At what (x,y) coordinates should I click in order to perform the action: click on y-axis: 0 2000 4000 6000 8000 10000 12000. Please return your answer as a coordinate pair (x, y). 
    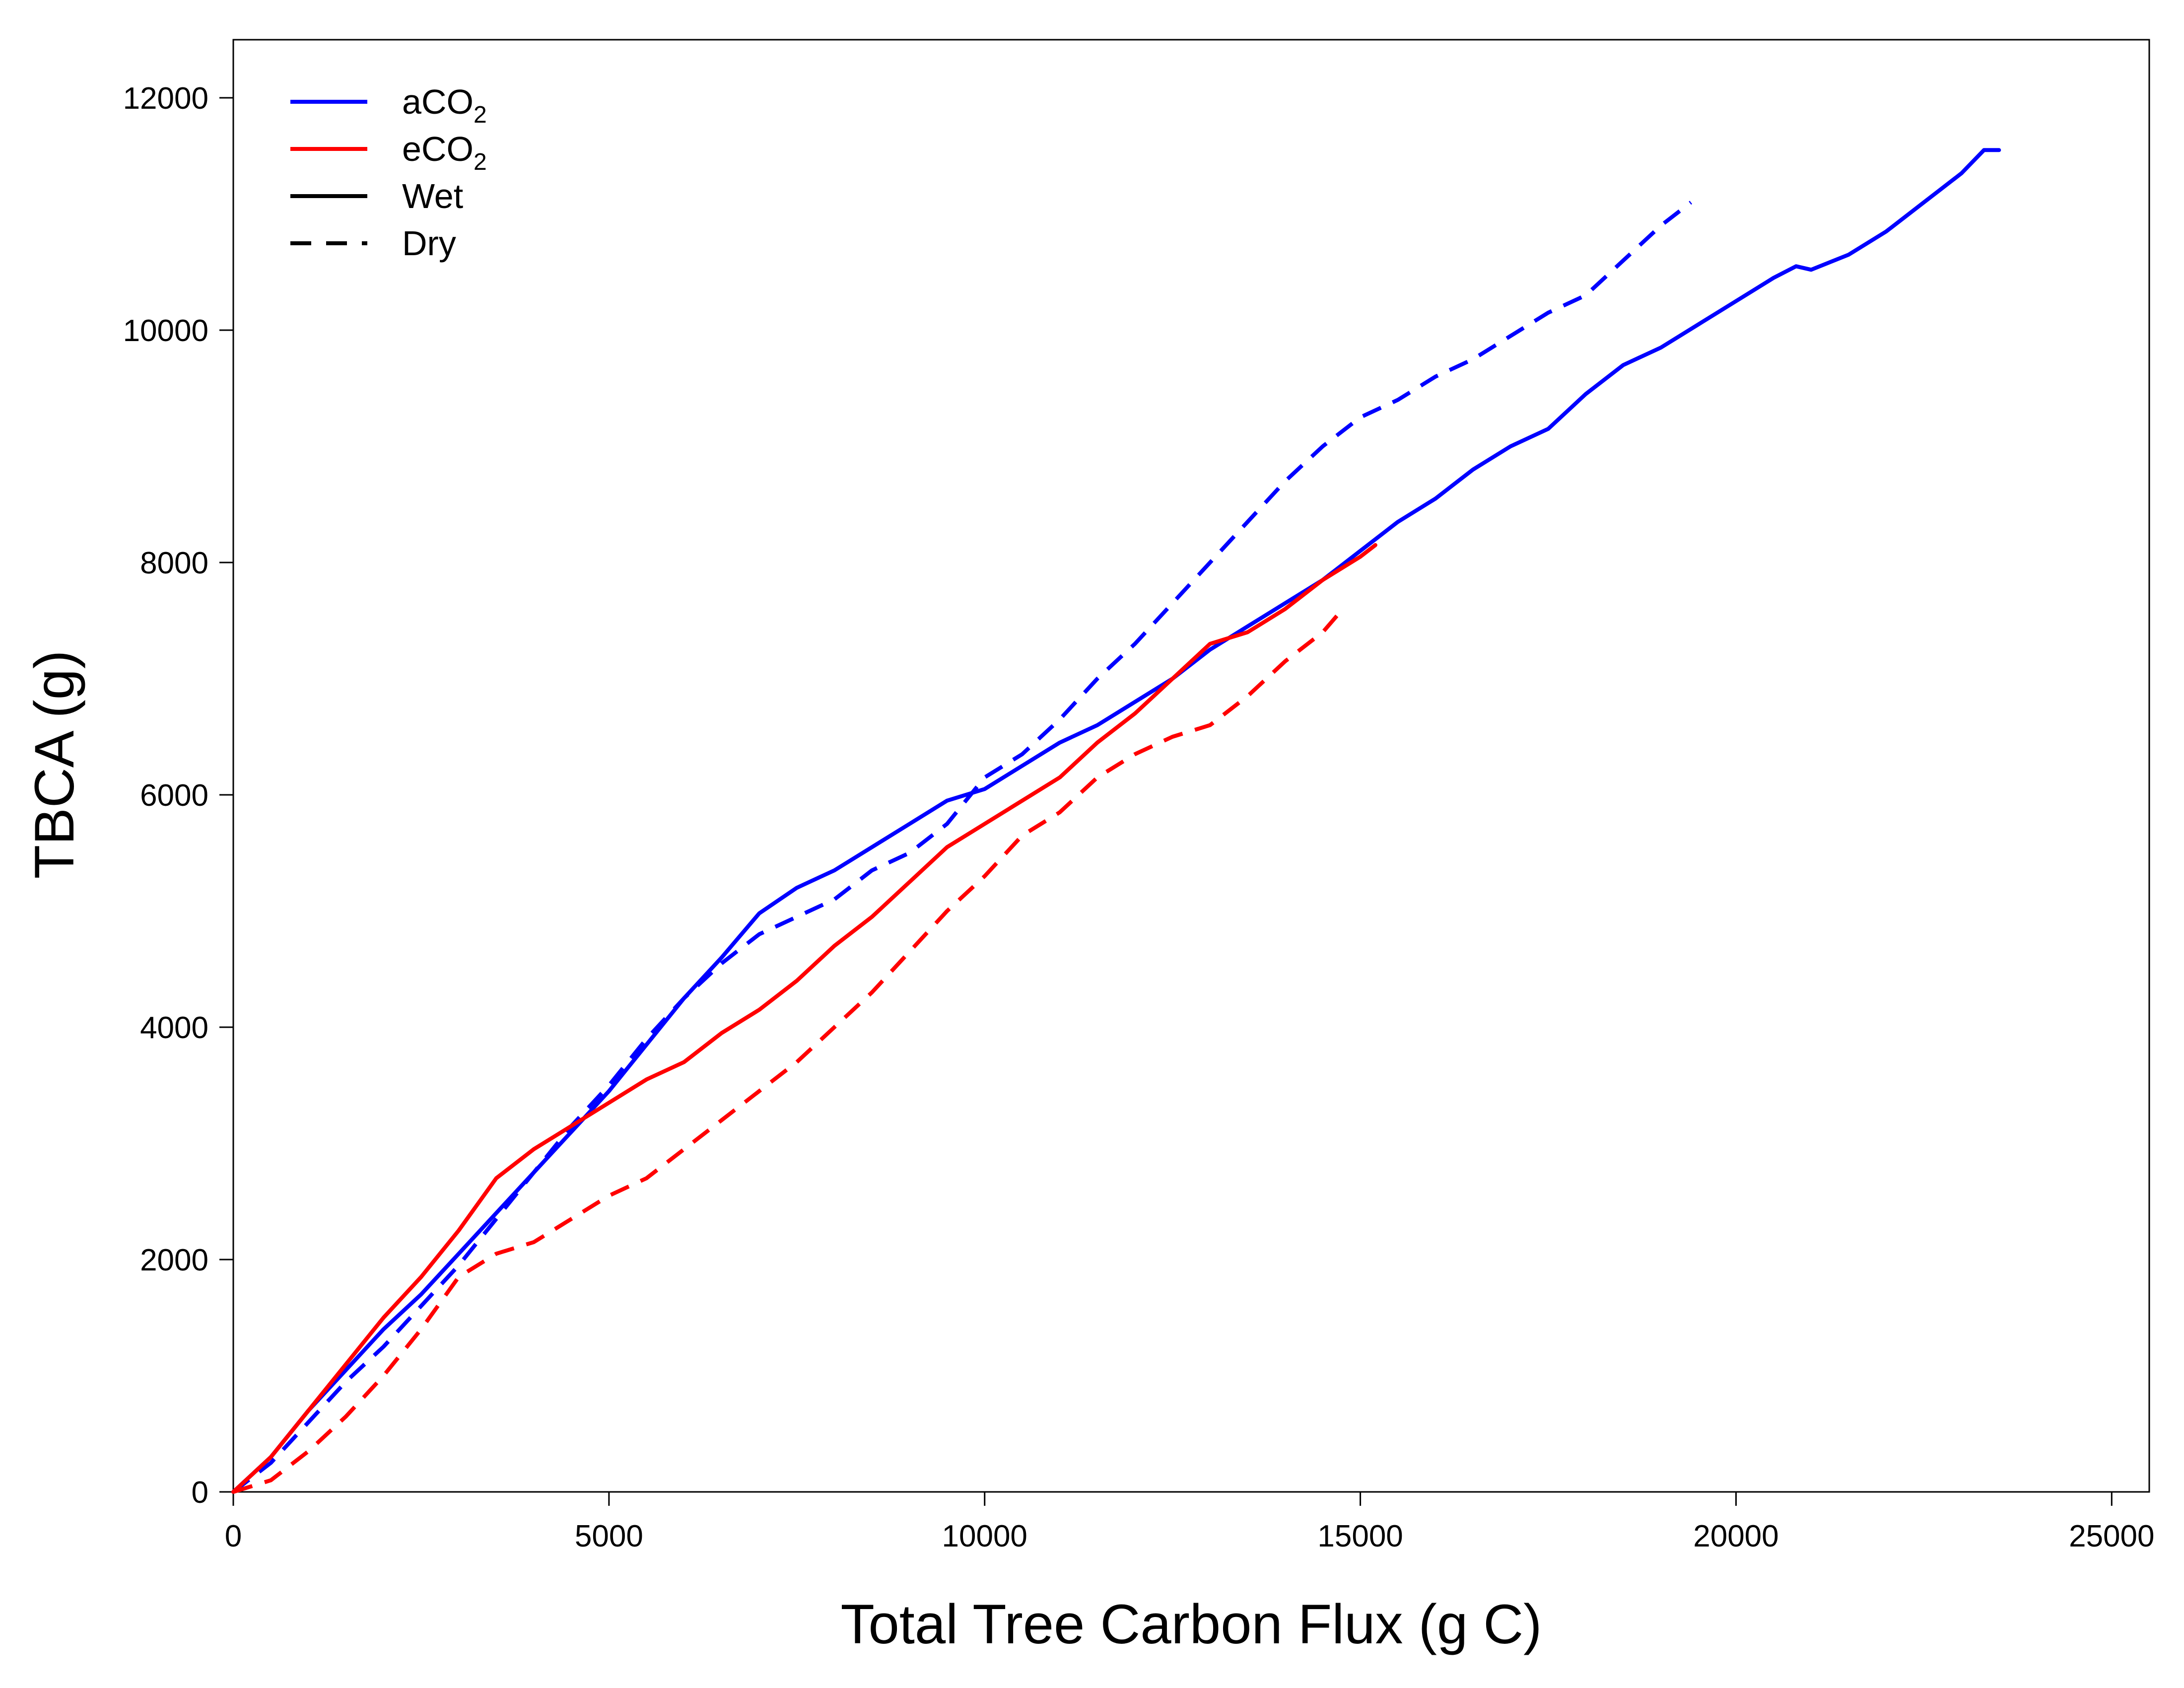
    Looking at the image, I should click on (178, 795).